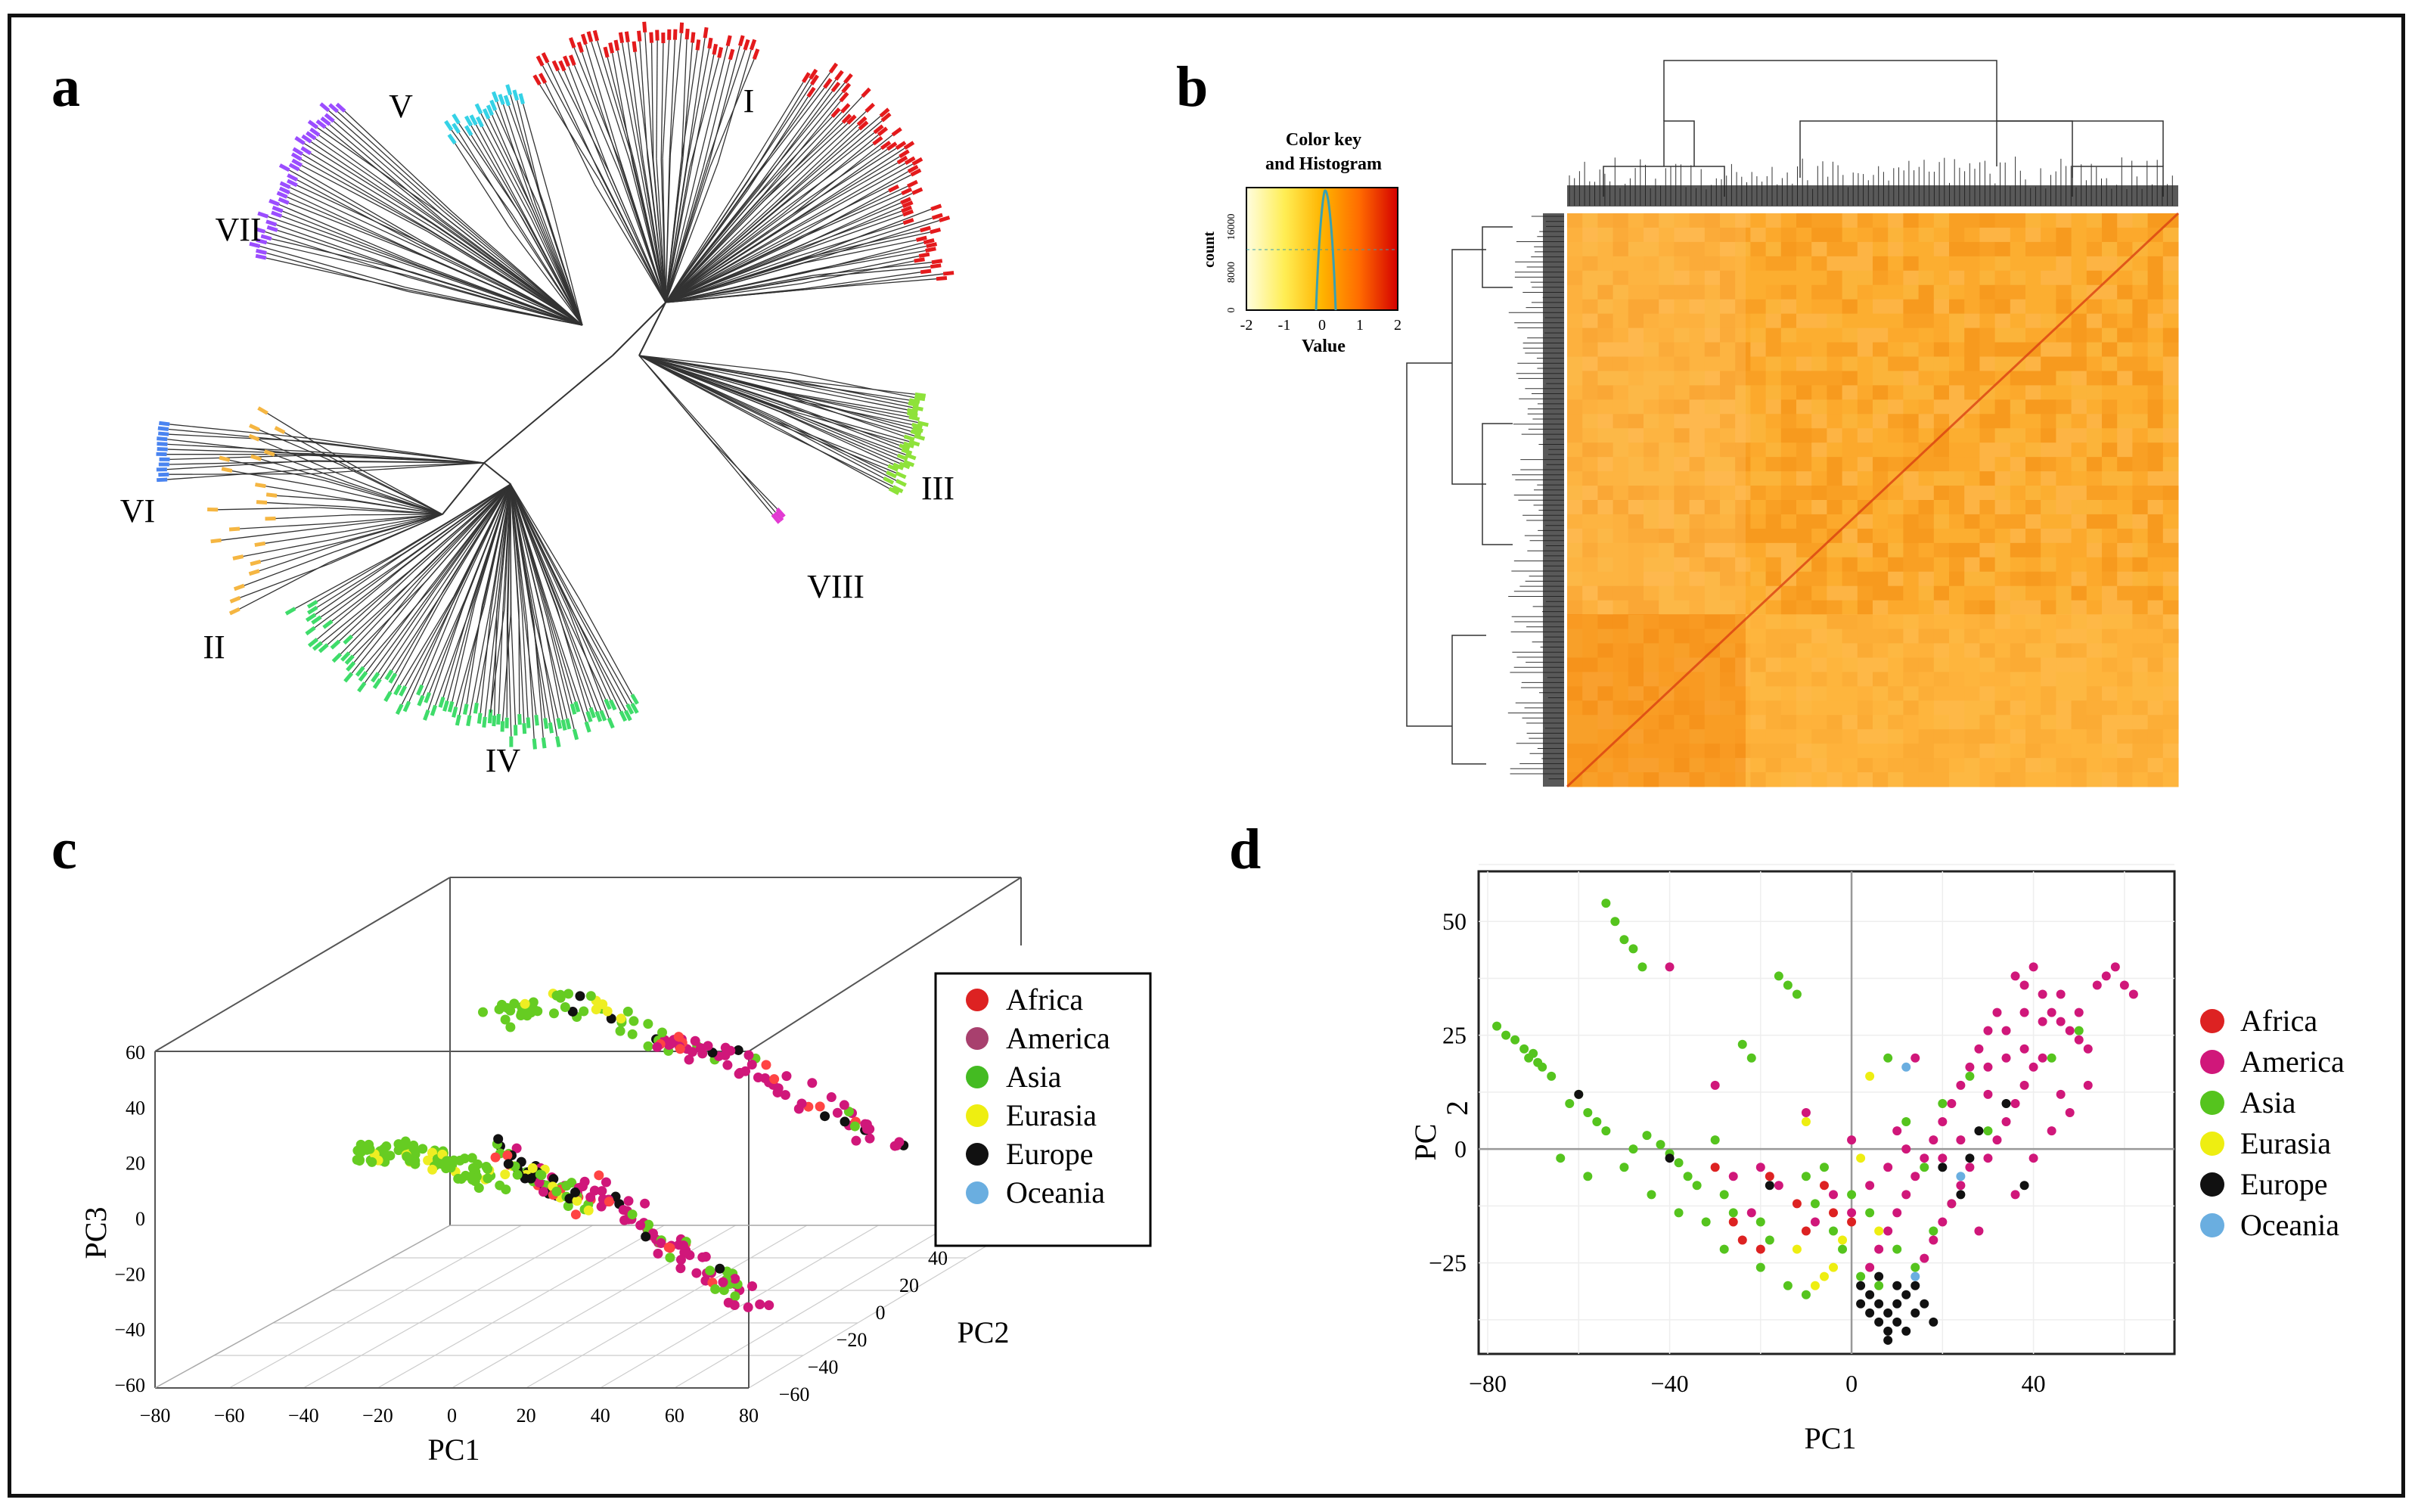 The width and height of the screenshot is (2418, 1512). I want to click on d-x-tick: −80, so click(1488, 1383).